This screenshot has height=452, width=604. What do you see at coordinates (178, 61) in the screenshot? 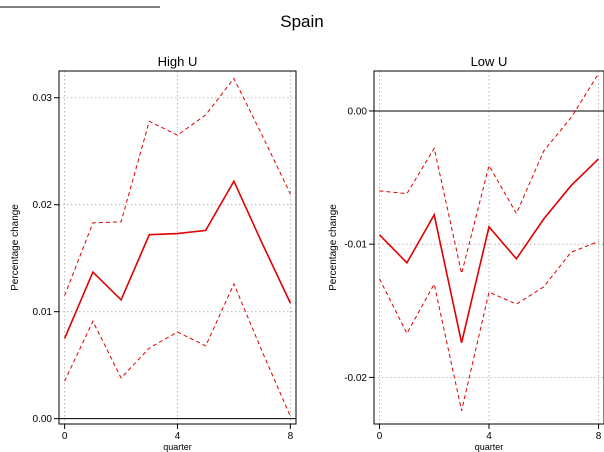
I see `panel-title: High U` at bounding box center [178, 61].